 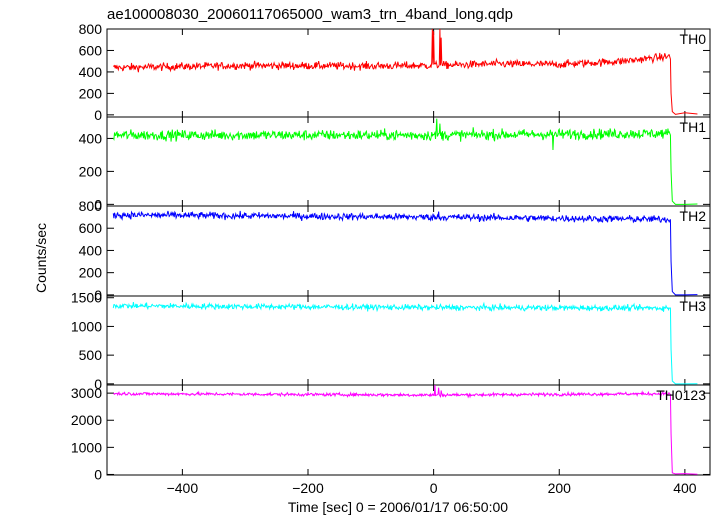 I want to click on x-tick-label: 0, so click(x=434, y=488).